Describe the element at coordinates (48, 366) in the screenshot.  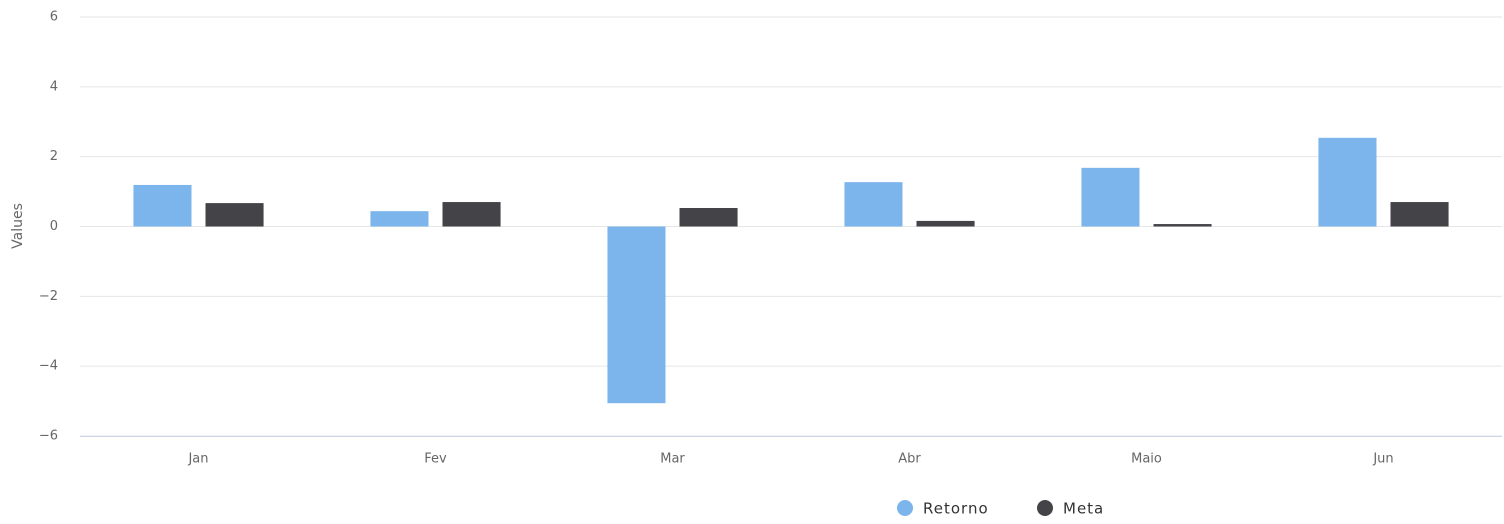
I see `y-tick-label: −4` at that location.